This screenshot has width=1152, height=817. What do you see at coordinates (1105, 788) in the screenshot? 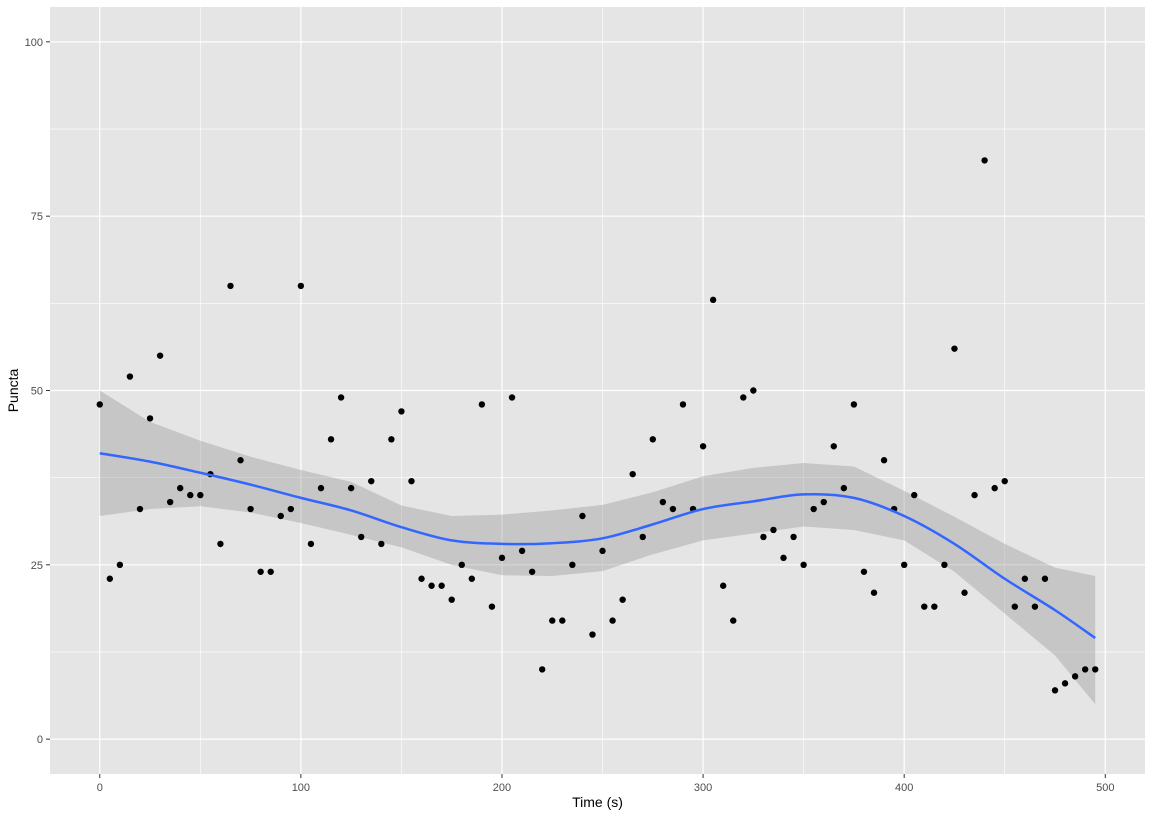
I see `x-tick-label: 500` at bounding box center [1105, 788].